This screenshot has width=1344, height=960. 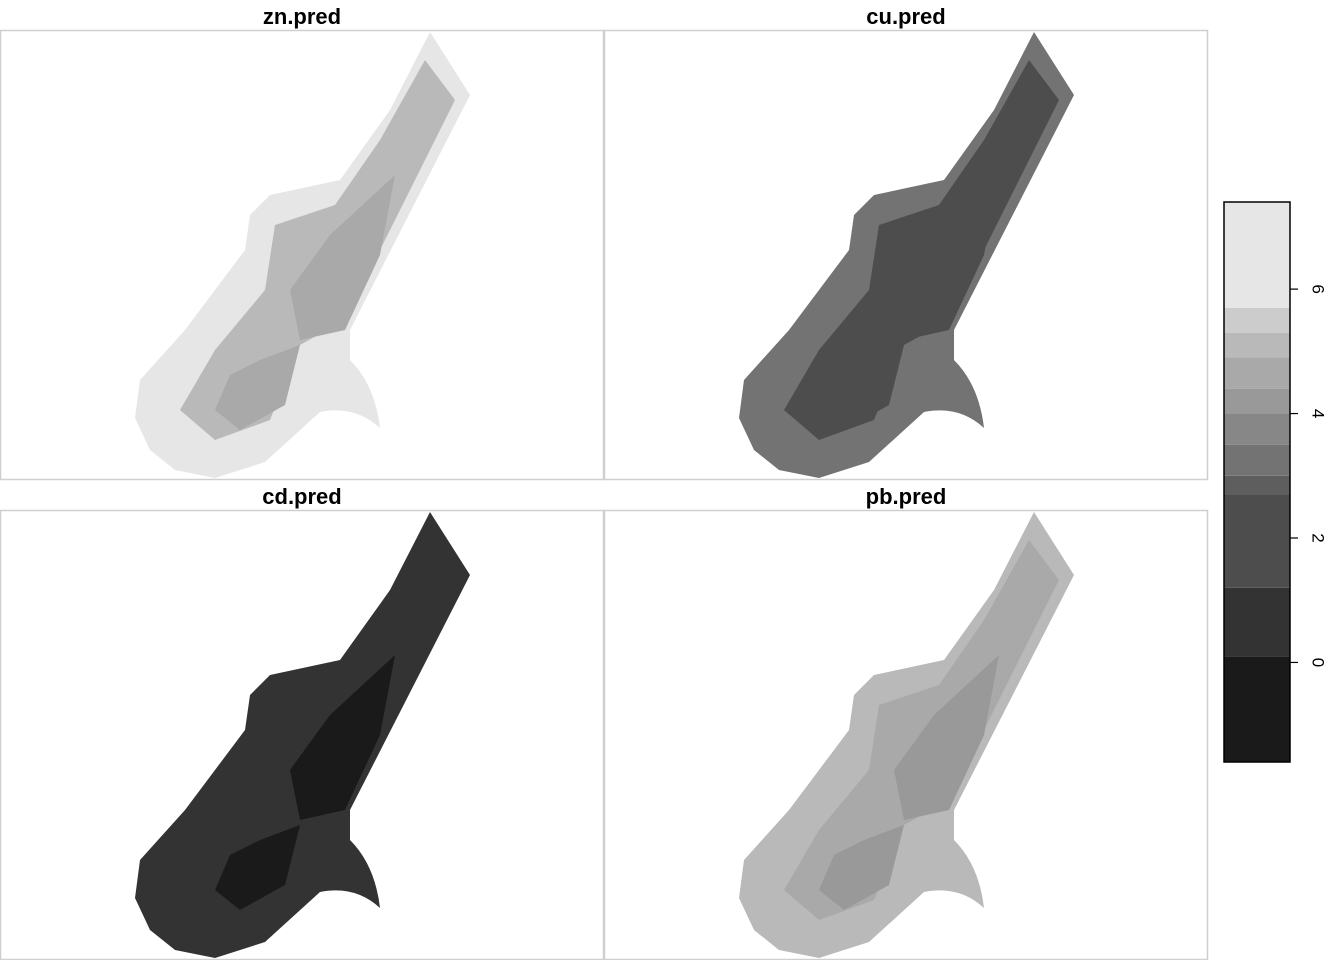 I want to click on panel-title: cd.pred, so click(x=301, y=496).